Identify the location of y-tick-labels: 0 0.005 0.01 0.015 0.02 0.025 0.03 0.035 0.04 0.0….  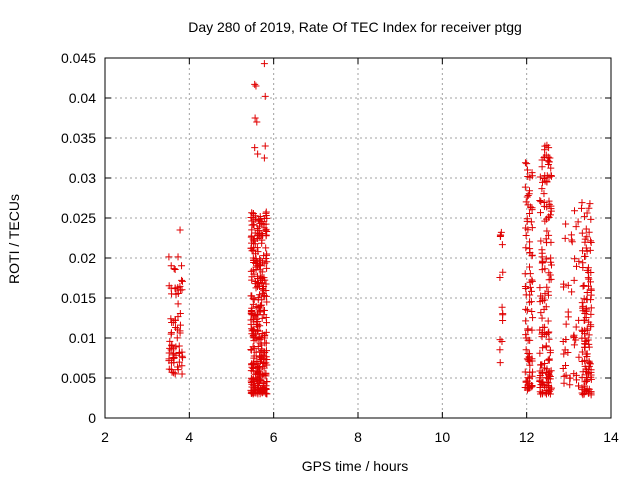
(78, 238).